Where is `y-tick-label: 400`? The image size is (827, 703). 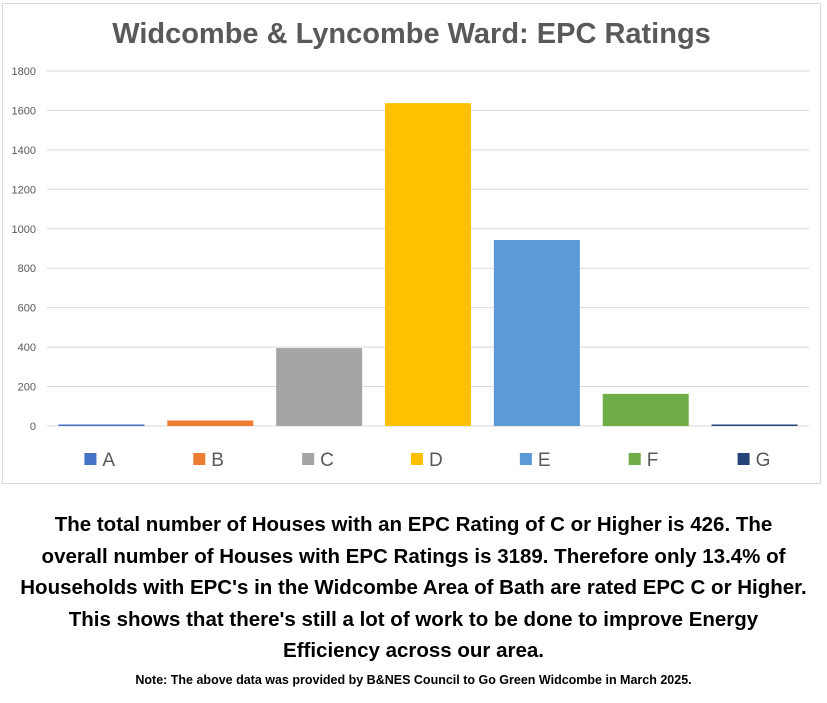
y-tick-label: 400 is located at coordinates (27, 348).